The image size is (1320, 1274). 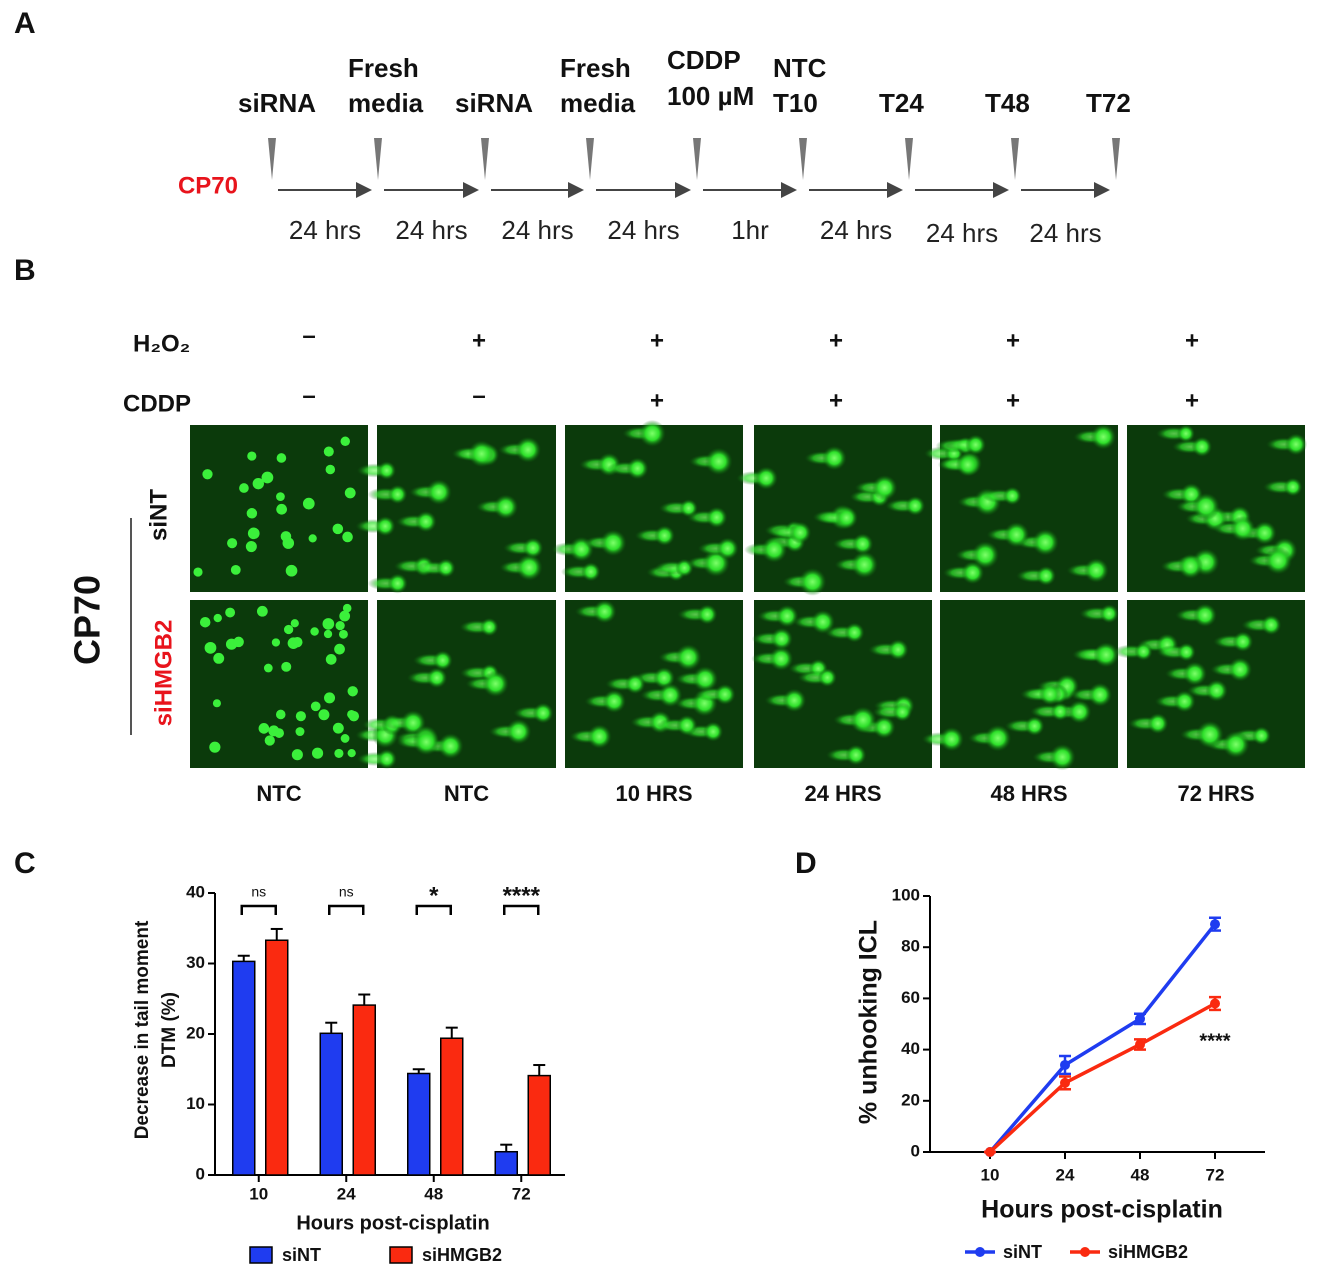 What do you see at coordinates (87, 620) in the screenshot?
I see `group-label: CP70` at bounding box center [87, 620].